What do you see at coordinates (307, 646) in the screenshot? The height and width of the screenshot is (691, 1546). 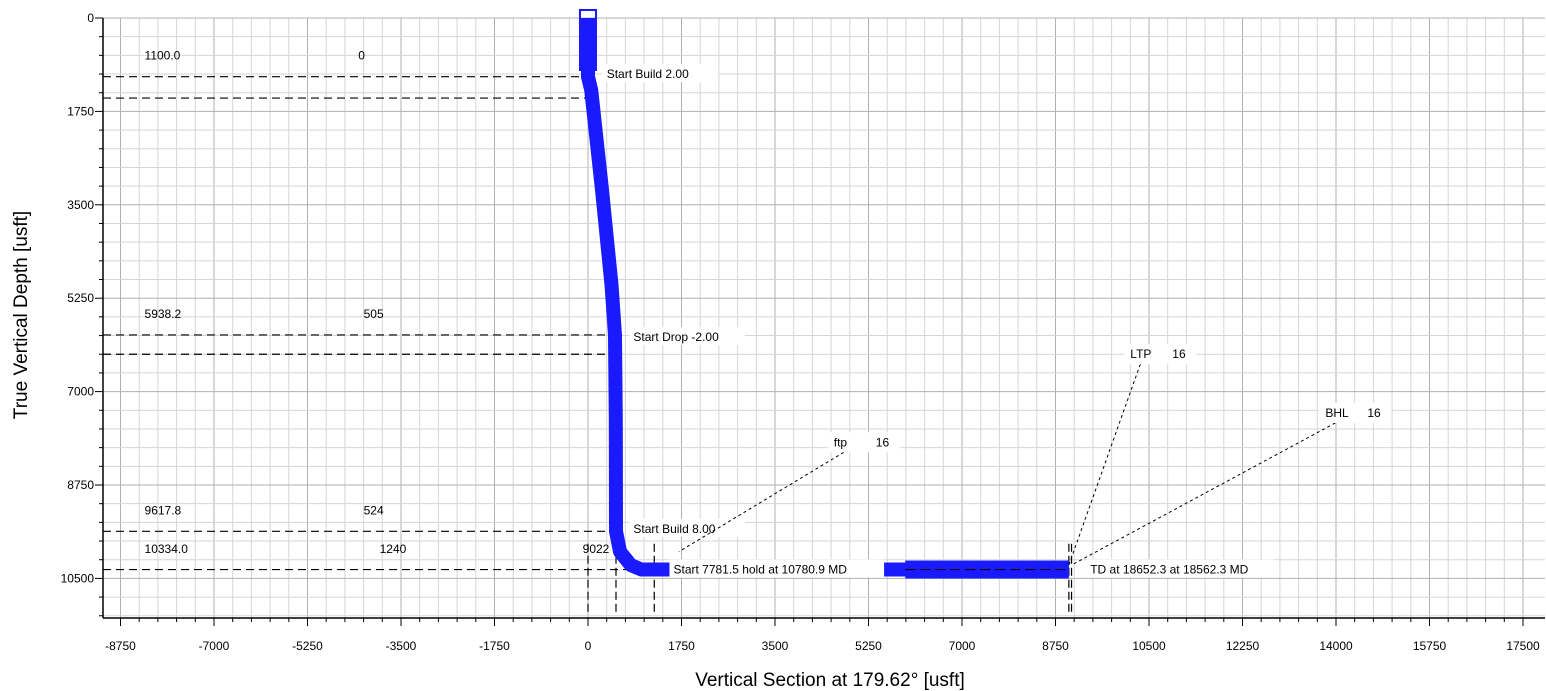 I see `x-tick-label: -5250` at bounding box center [307, 646].